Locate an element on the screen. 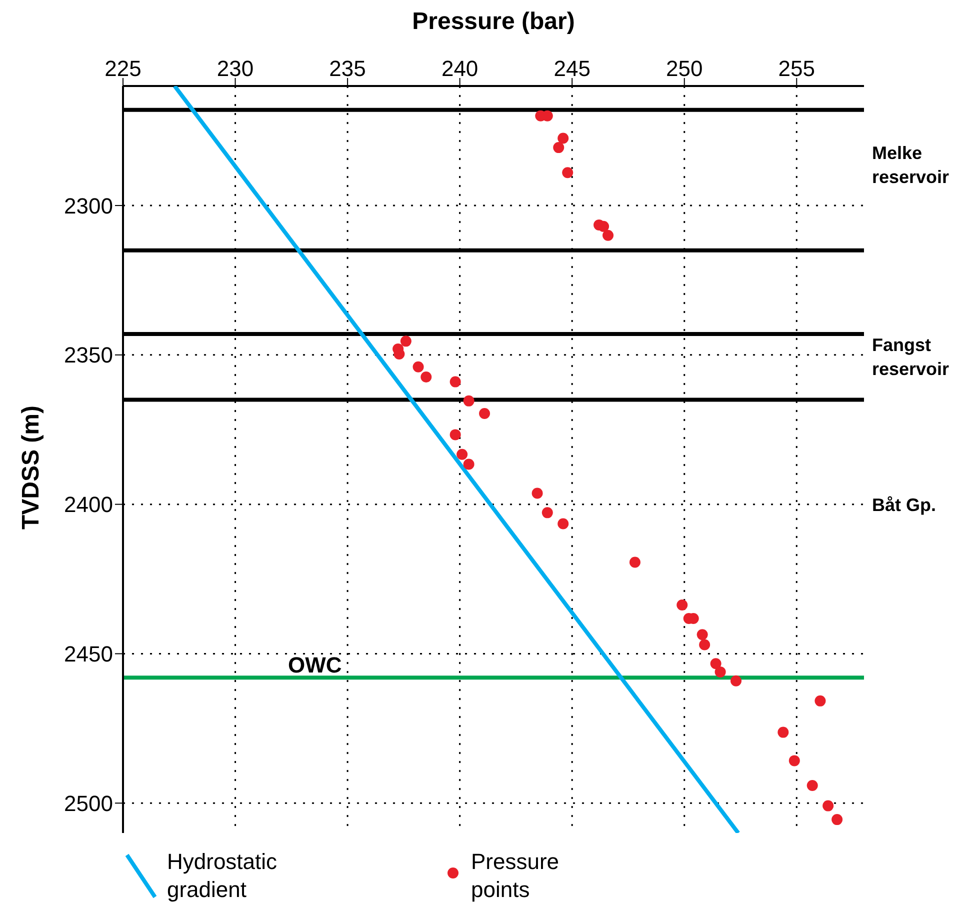 The width and height of the screenshot is (974, 919). y-tick-label: 2300 is located at coordinates (88, 205).